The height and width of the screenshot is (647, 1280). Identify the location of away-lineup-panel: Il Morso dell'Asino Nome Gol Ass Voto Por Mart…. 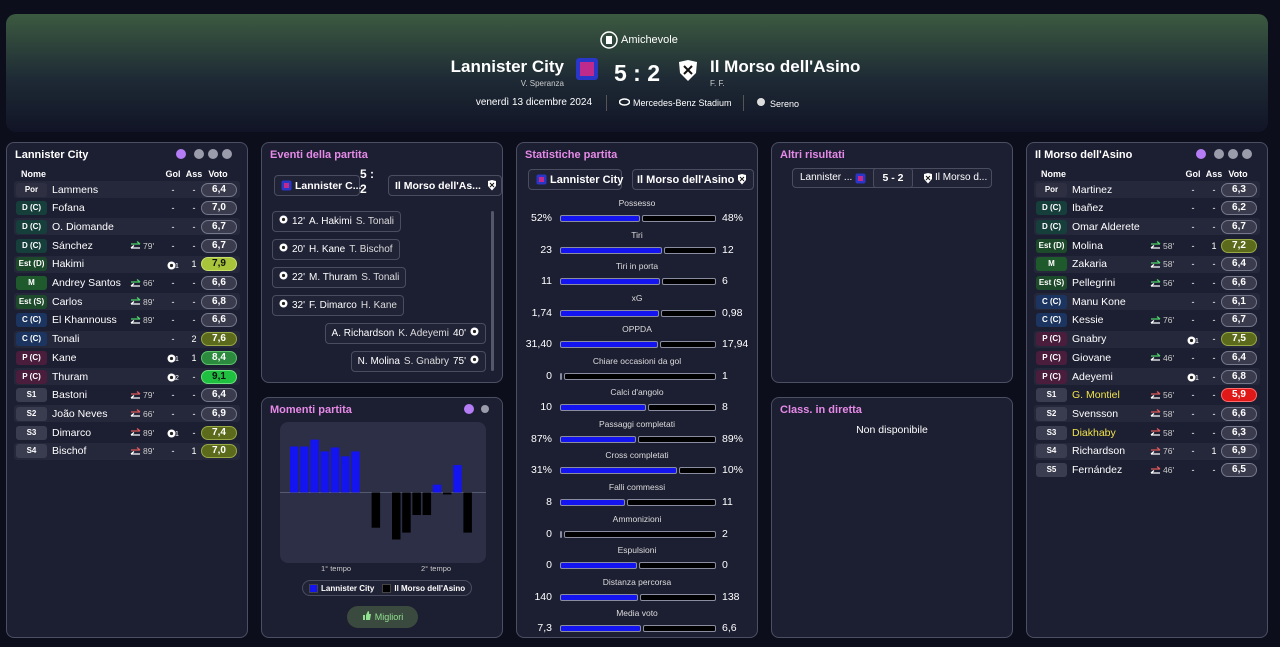
(1147, 390).